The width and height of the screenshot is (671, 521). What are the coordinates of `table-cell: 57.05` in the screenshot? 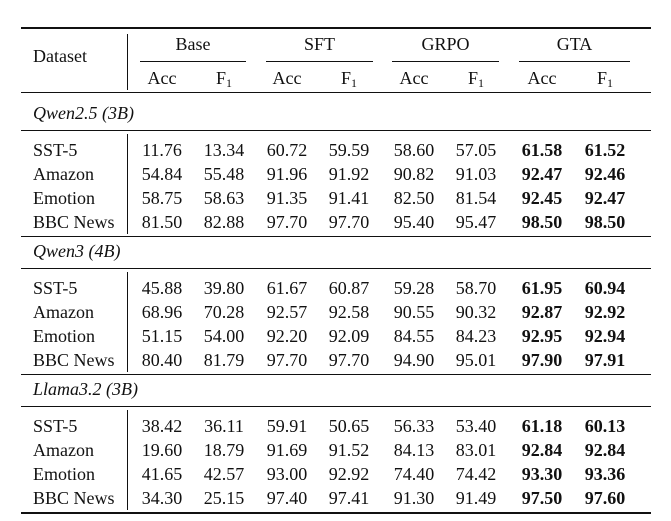 It's located at (476, 150).